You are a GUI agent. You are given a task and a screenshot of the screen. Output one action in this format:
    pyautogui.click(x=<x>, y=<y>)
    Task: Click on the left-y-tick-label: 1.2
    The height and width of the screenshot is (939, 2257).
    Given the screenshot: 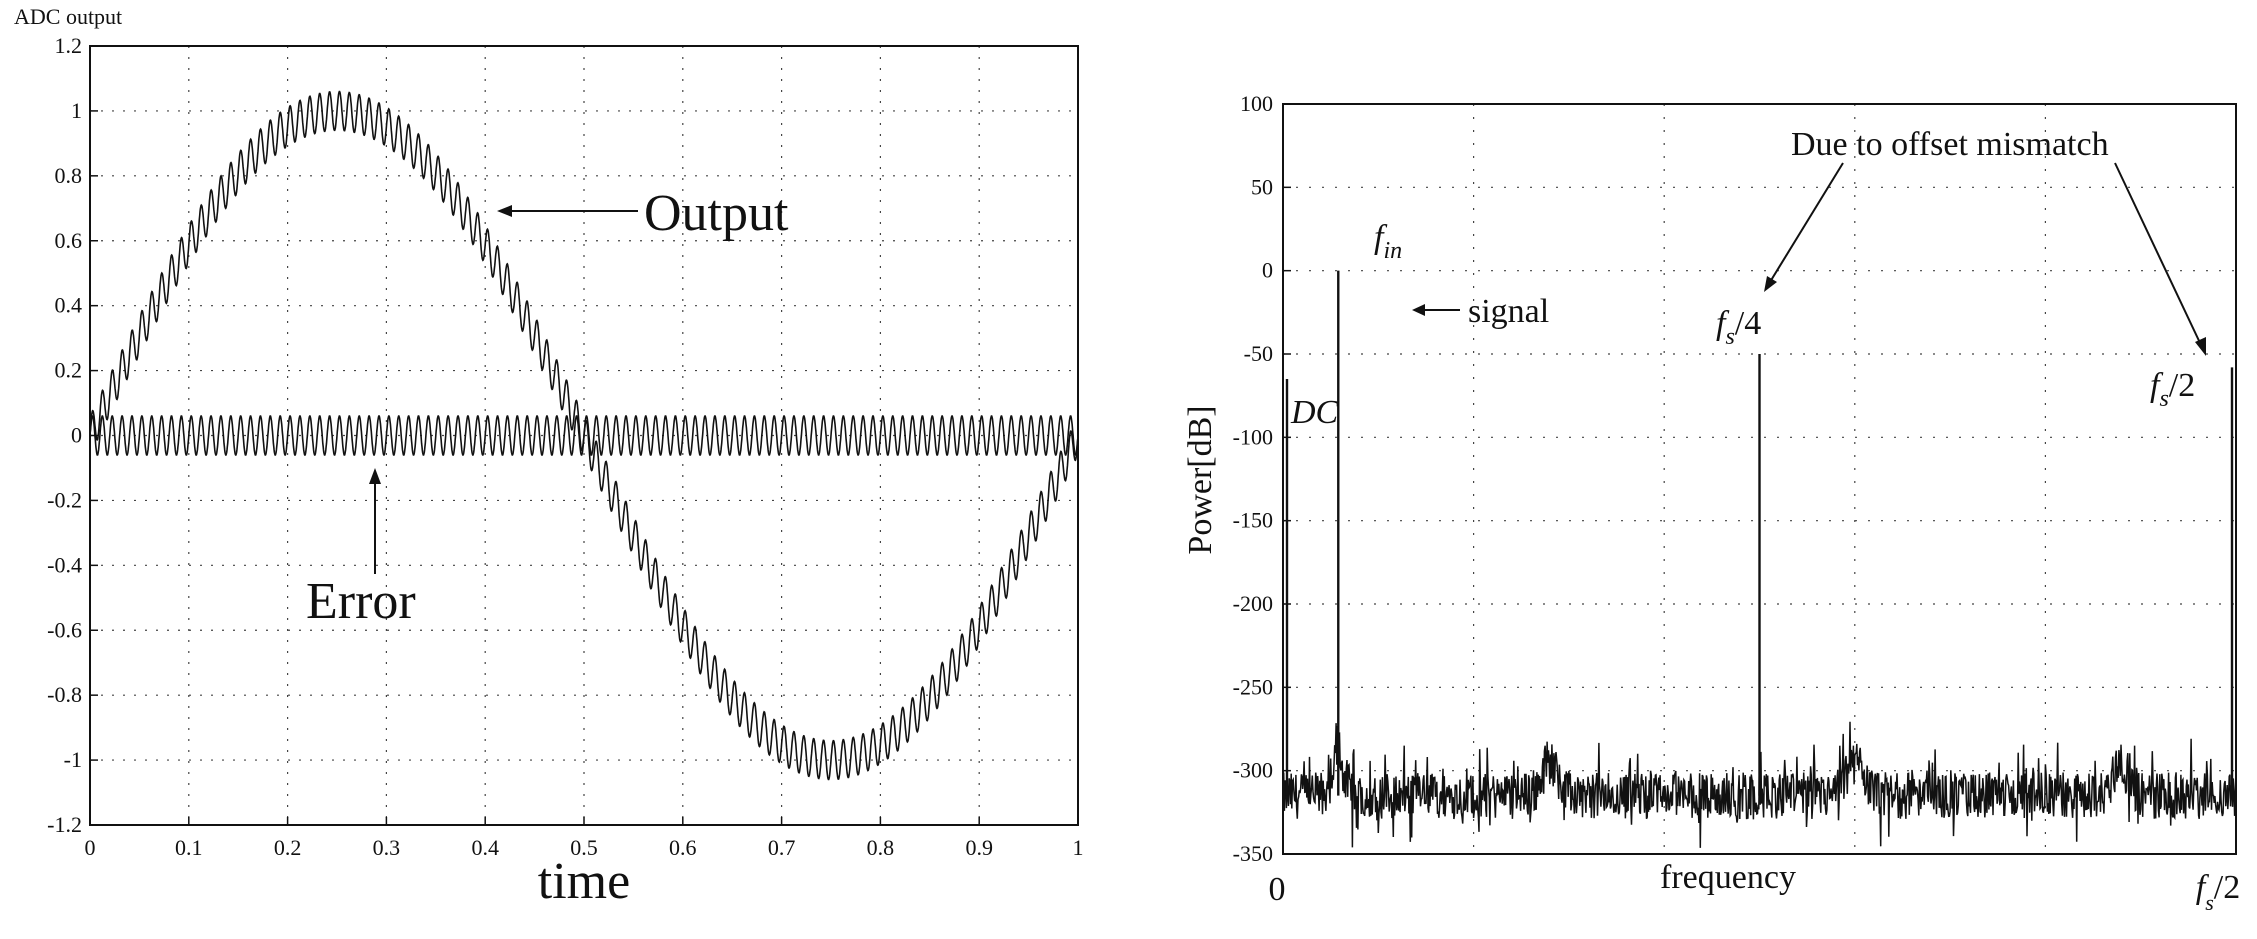 What is the action you would take?
    pyautogui.click(x=69, y=45)
    